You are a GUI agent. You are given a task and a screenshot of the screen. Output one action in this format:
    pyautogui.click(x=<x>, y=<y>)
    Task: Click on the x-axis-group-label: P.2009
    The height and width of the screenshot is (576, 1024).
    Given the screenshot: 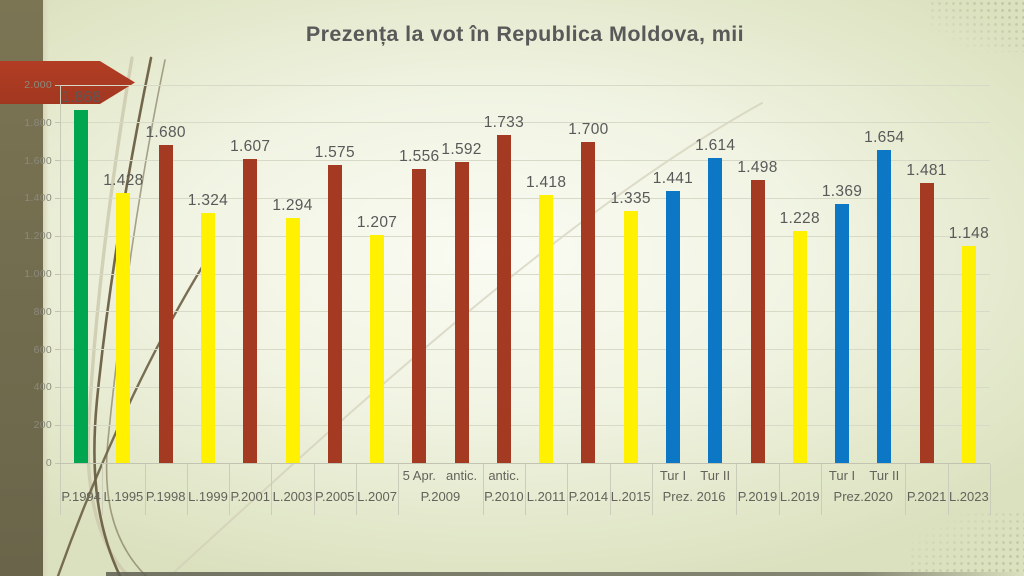 What is the action you would take?
    pyautogui.click(x=440, y=496)
    